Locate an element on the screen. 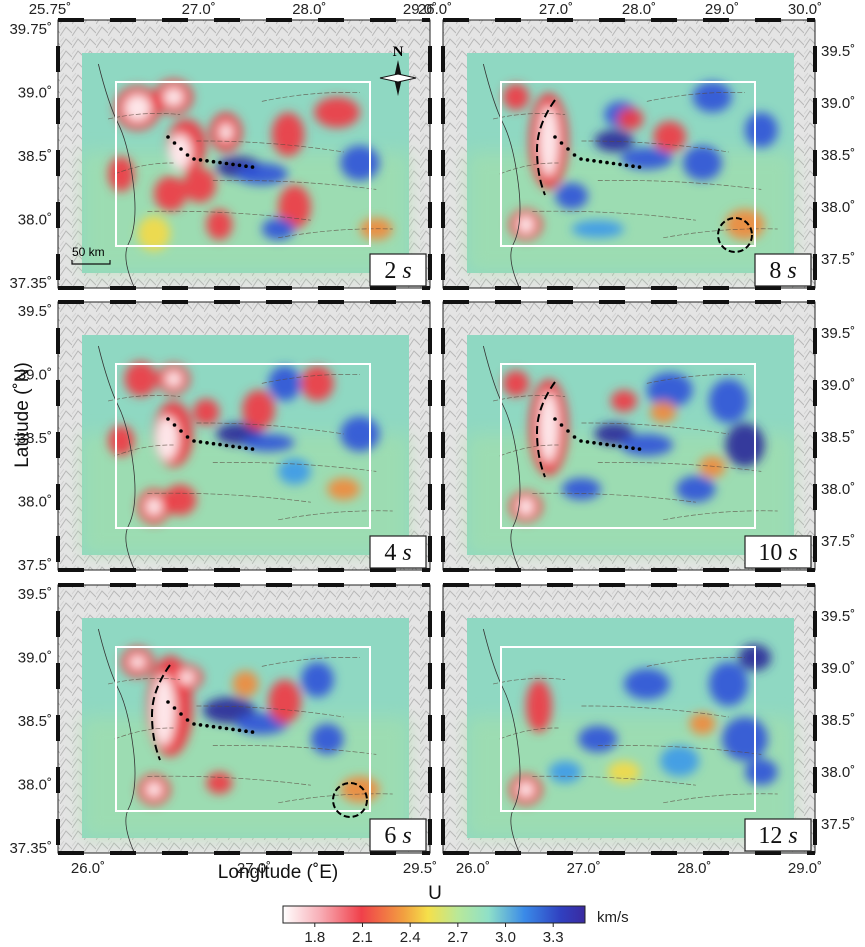 The width and height of the screenshot is (865, 947). svg-text: 12 s is located at coordinates (777, 836).